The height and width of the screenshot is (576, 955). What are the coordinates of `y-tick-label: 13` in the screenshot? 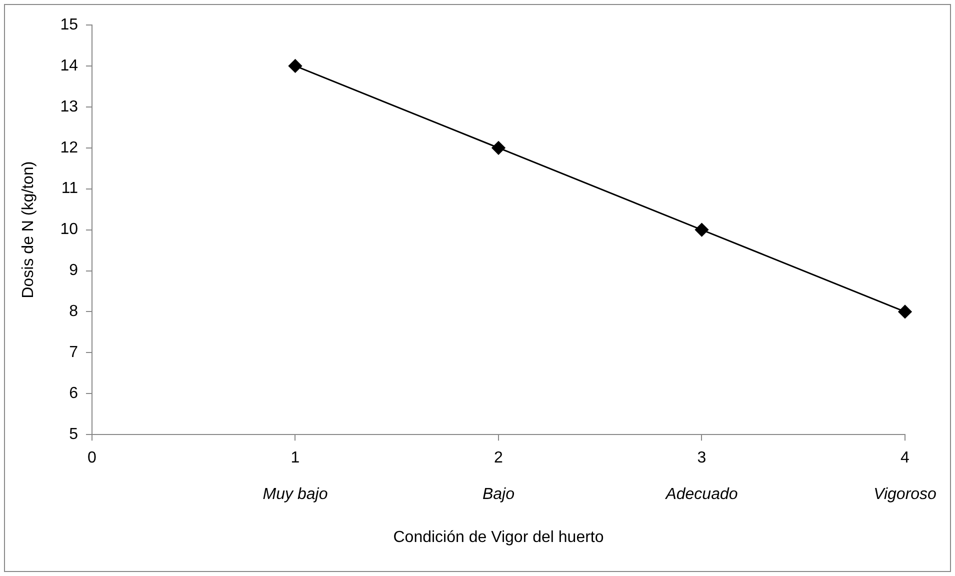 It's located at (69, 107).